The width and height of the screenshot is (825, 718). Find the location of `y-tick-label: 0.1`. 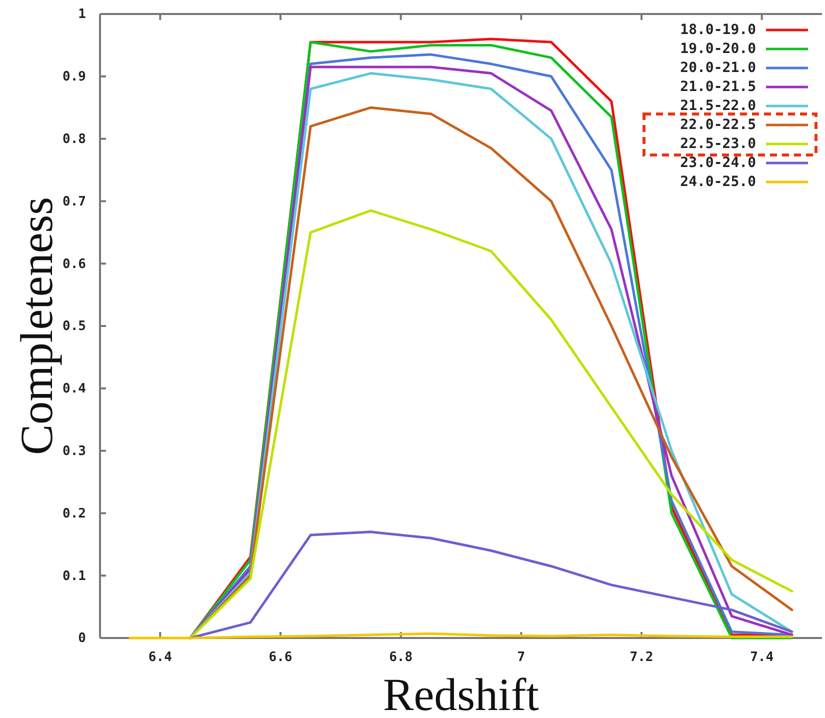

y-tick-label: 0.1 is located at coordinates (74, 576).